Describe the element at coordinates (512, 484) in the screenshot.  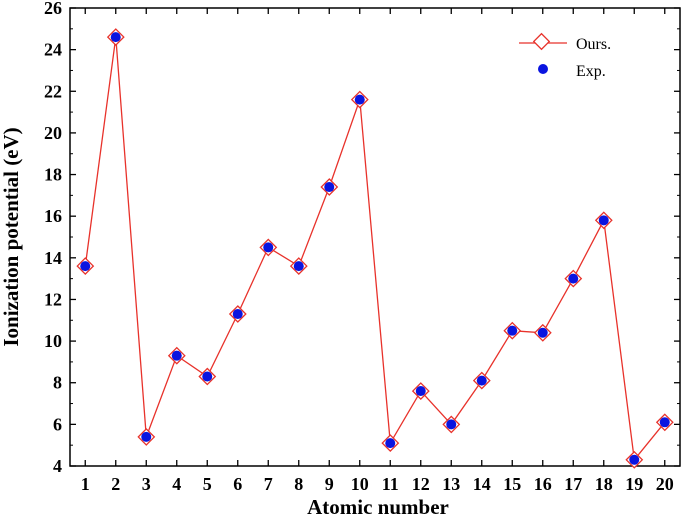
I see `x-tick-label: 15` at that location.